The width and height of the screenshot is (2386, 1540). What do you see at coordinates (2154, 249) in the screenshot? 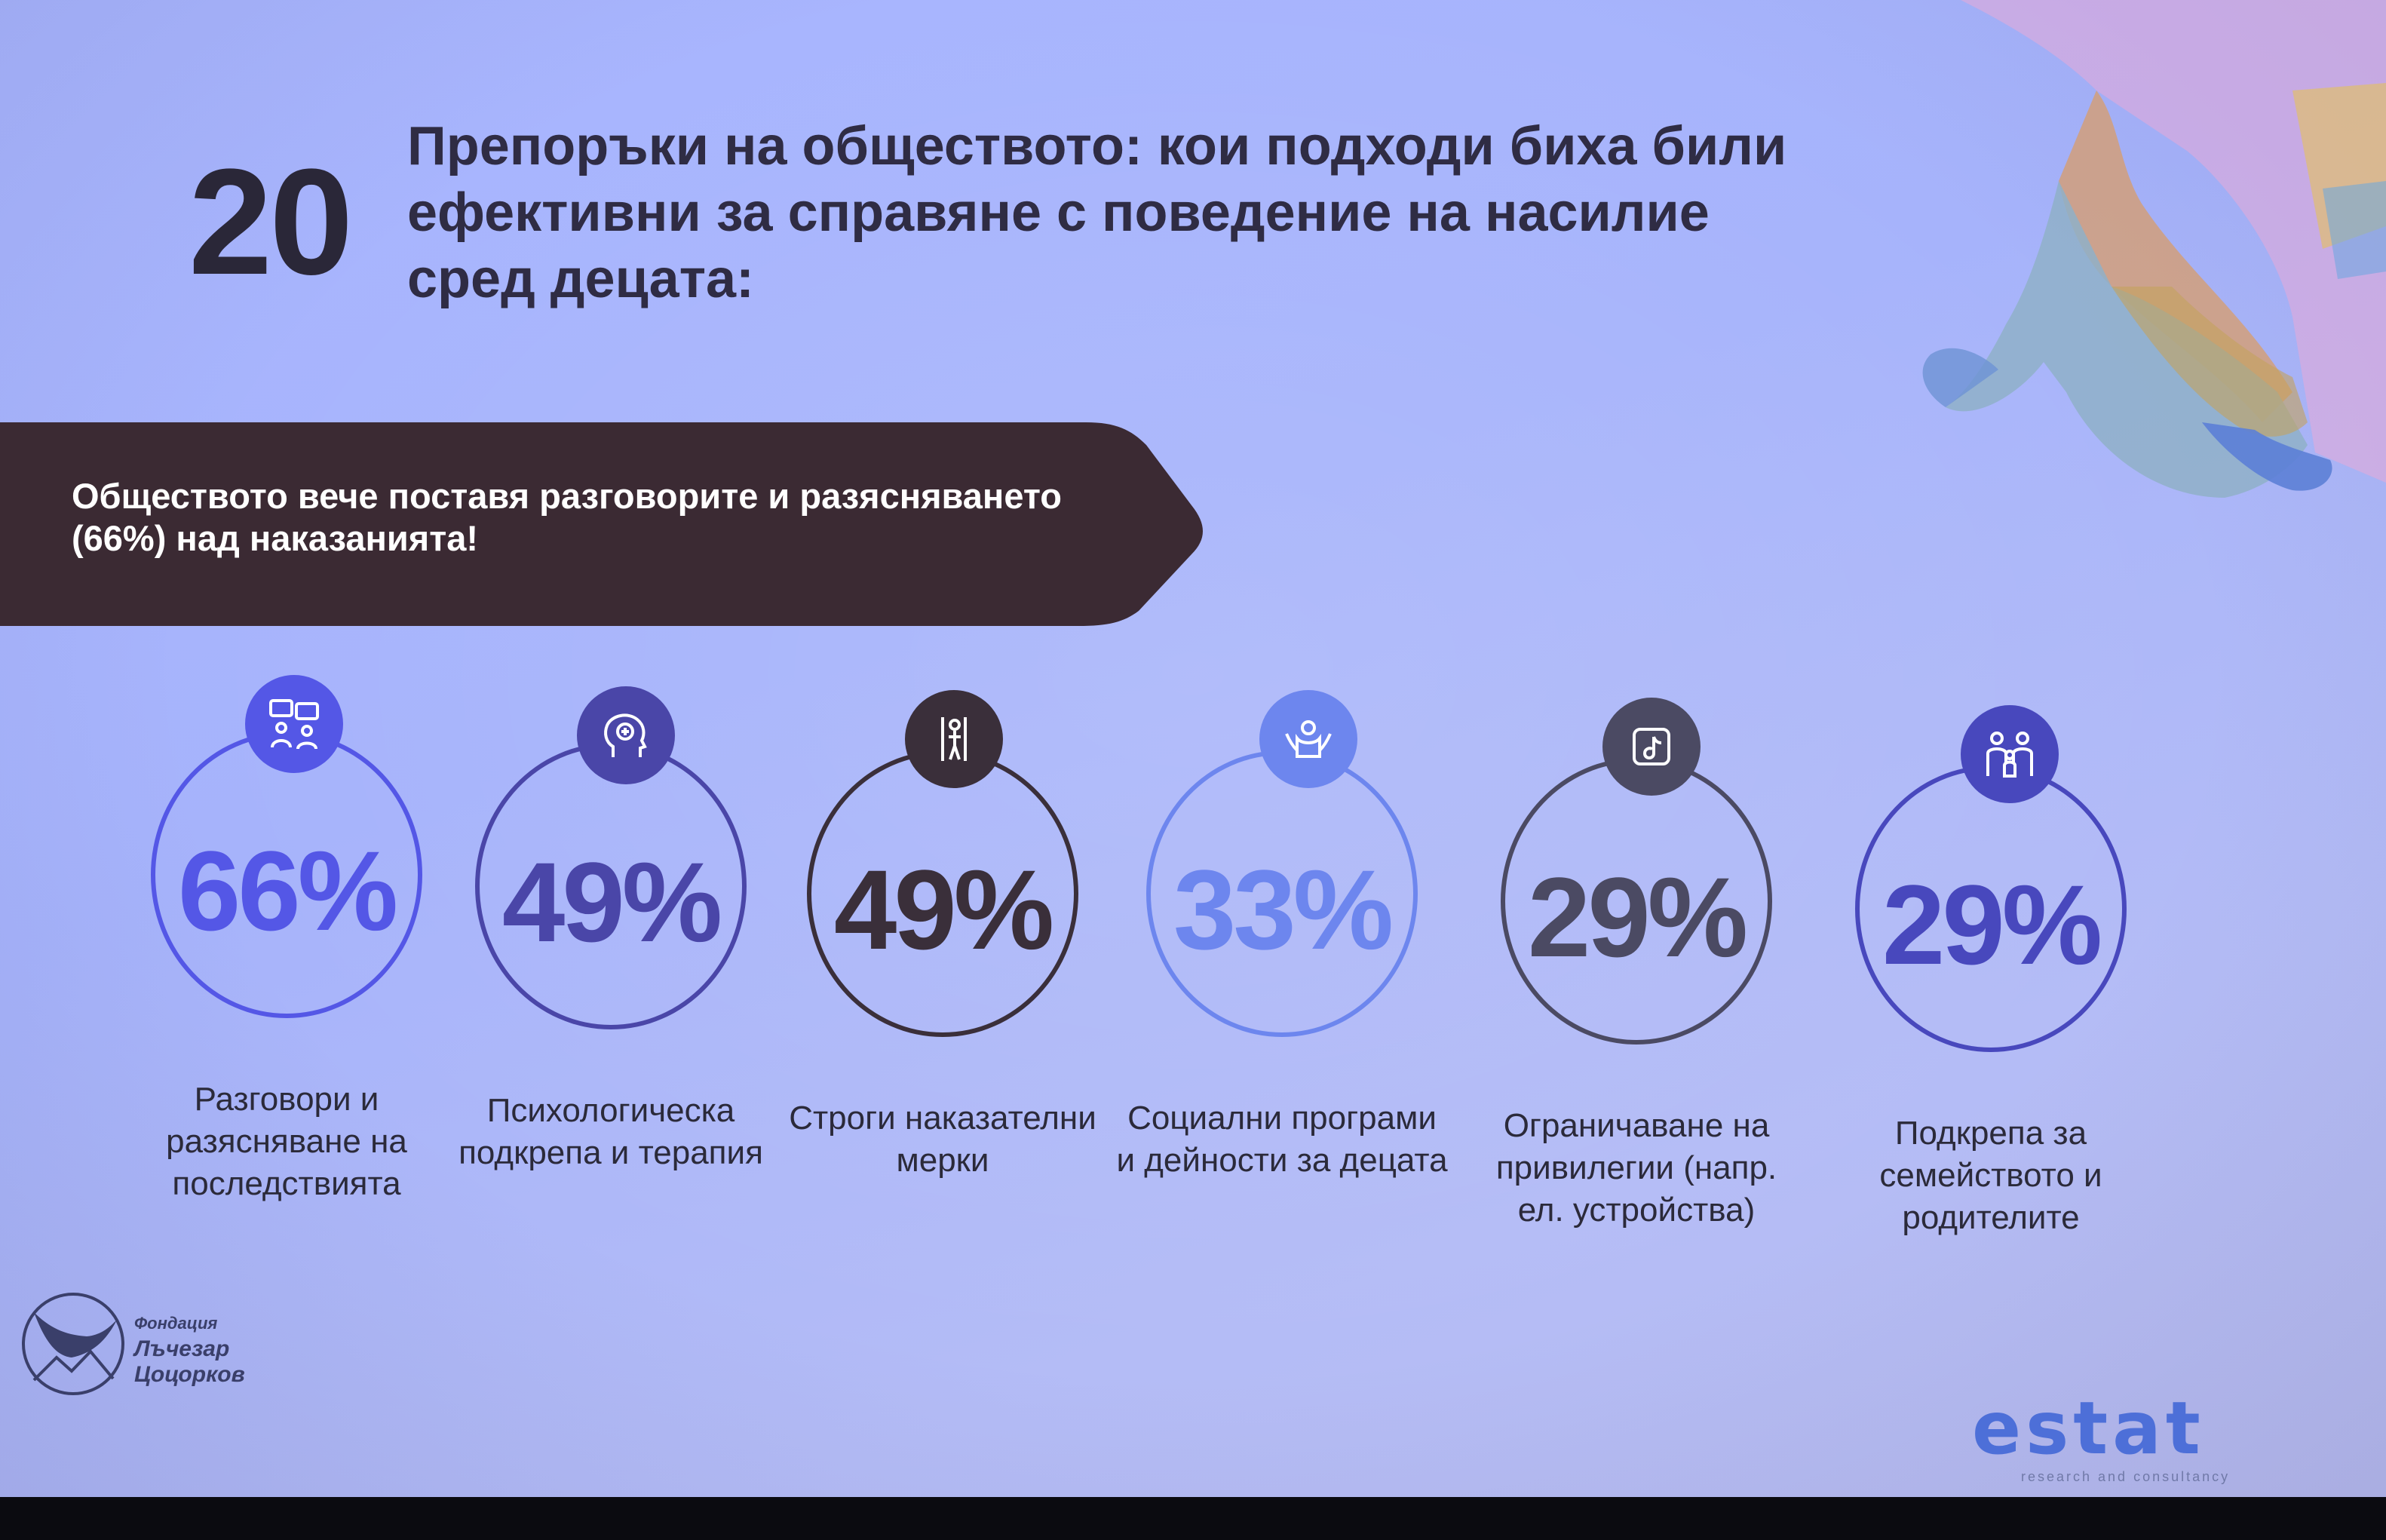
I see `holding-hands-illustration` at bounding box center [2154, 249].